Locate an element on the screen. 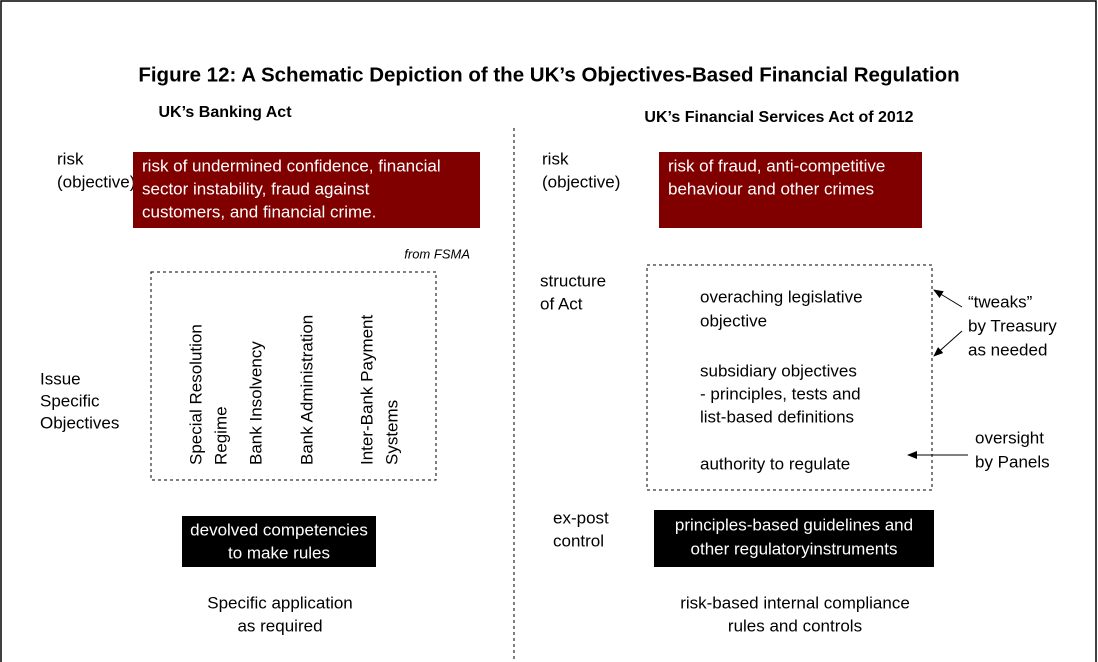 The height and width of the screenshot is (662, 1098). tweaks: by Treasury is located at coordinates (1012, 325).